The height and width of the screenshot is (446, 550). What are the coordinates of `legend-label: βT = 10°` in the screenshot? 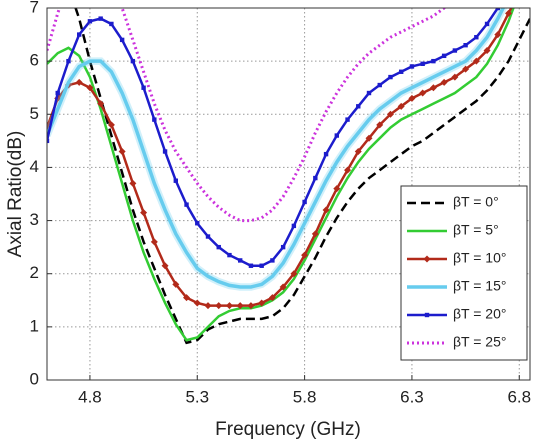 It's located at (479, 258).